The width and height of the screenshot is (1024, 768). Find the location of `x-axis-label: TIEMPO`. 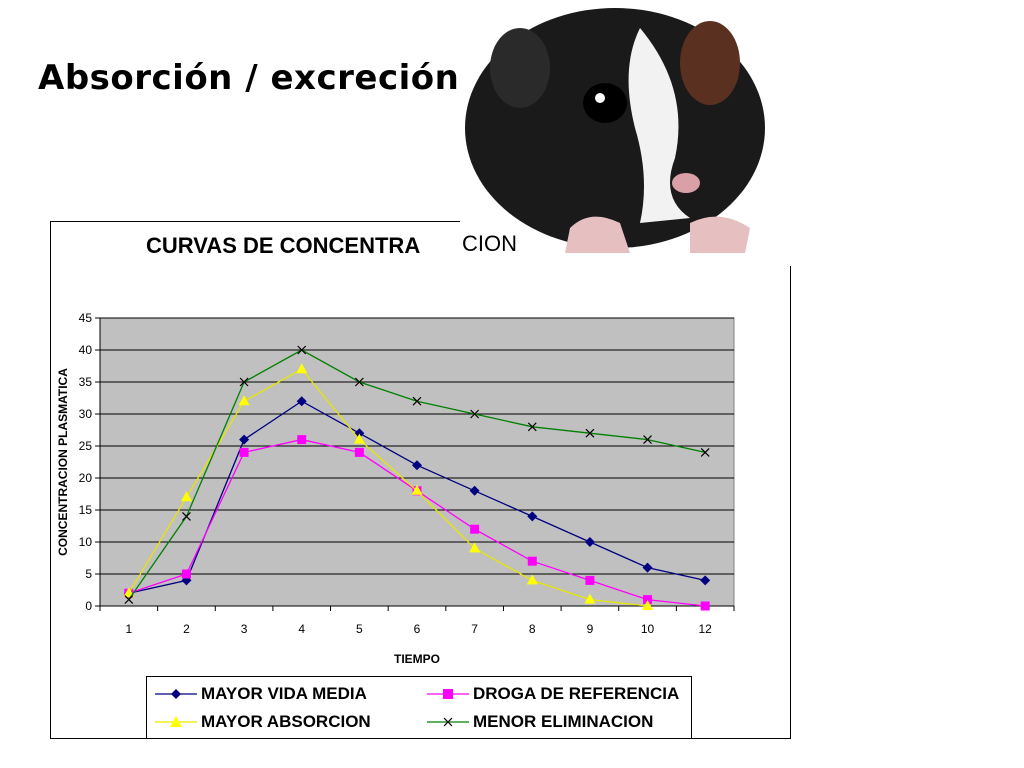

x-axis-label: TIEMPO is located at coordinates (417, 659).